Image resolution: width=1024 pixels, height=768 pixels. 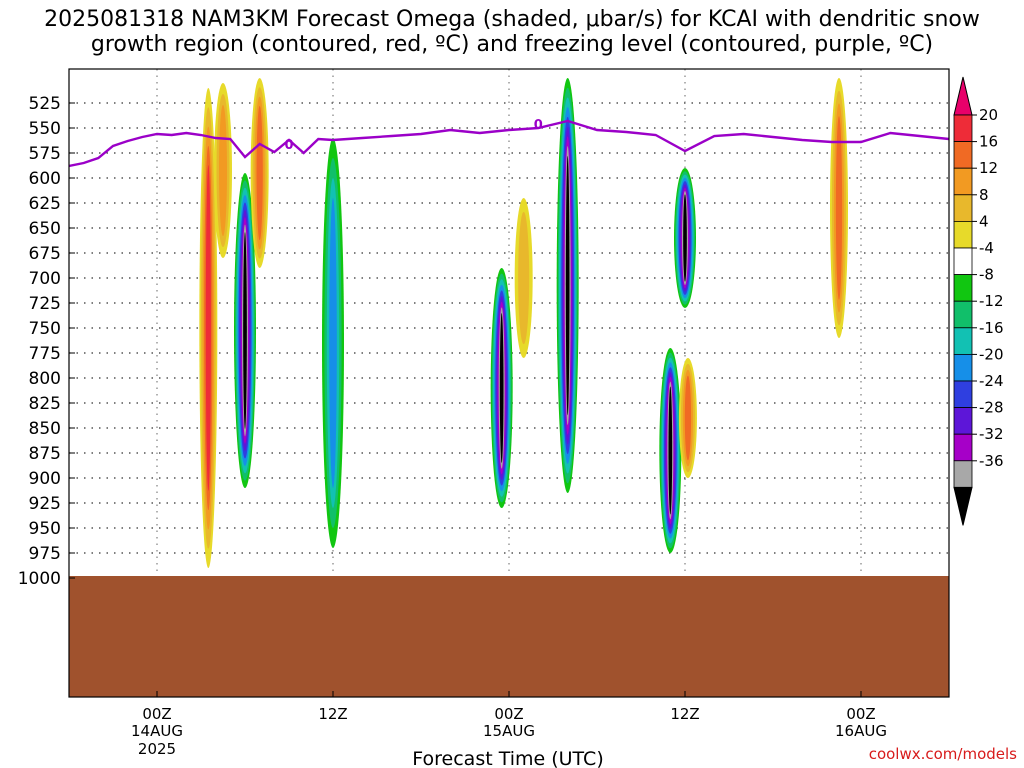 I want to click on ground-layer, so click(x=509, y=636).